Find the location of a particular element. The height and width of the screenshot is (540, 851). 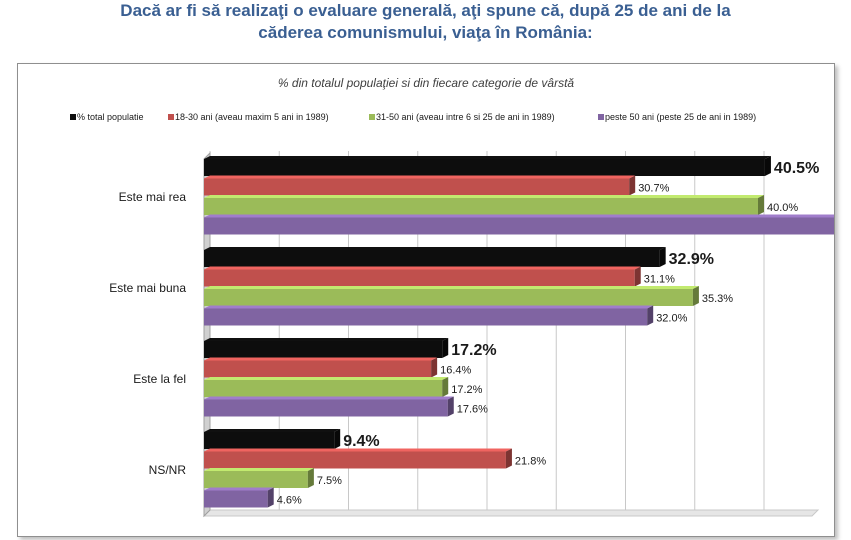

data-label: 17.6% is located at coordinates (472, 410).